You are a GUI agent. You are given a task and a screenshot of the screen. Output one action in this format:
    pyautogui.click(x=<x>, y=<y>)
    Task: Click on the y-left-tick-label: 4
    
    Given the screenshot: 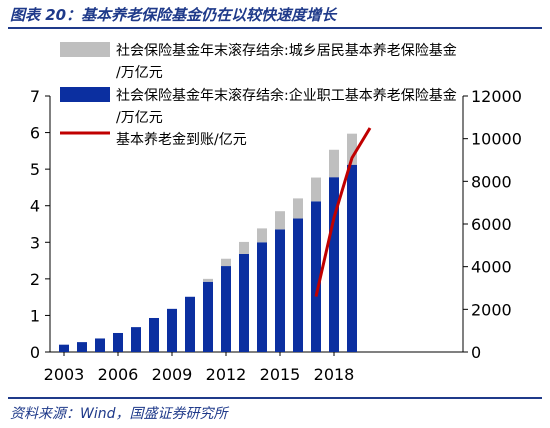 What is the action you would take?
    pyautogui.click(x=35, y=206)
    